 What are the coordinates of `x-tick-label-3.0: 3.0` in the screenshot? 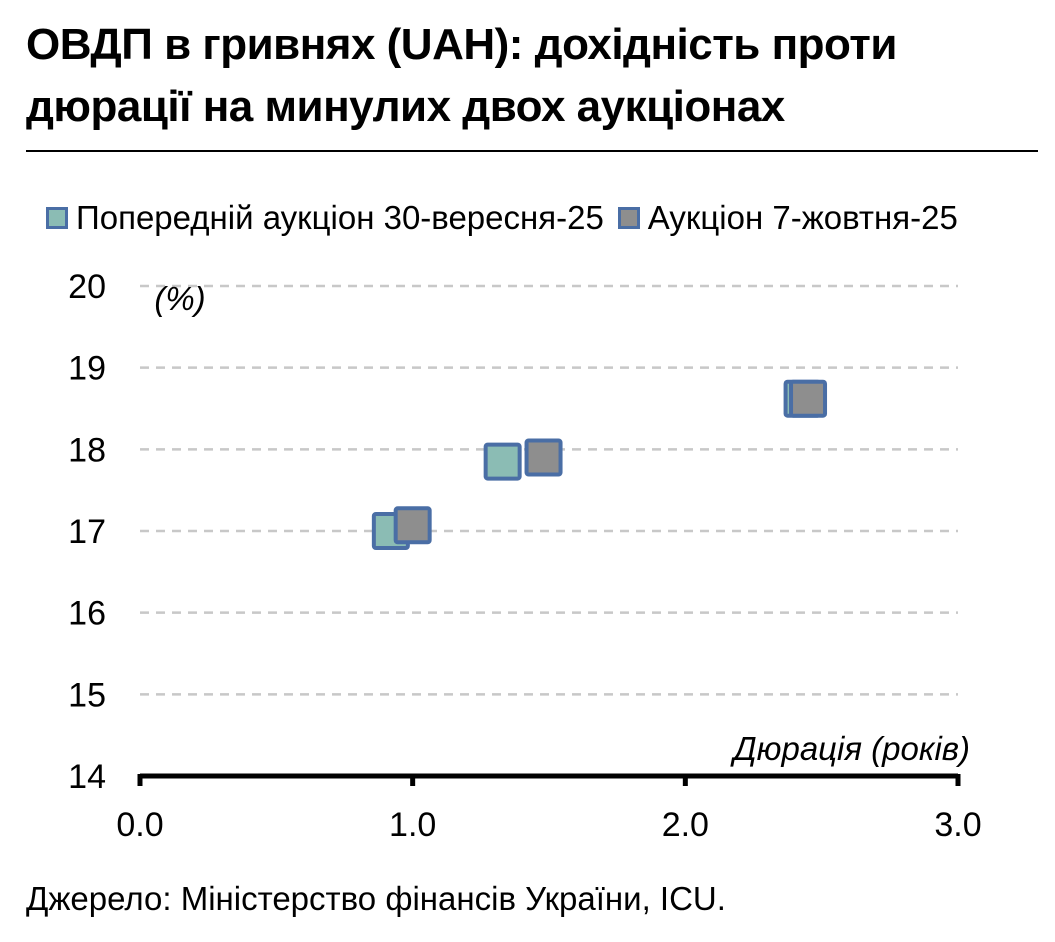 It's located at (957, 825).